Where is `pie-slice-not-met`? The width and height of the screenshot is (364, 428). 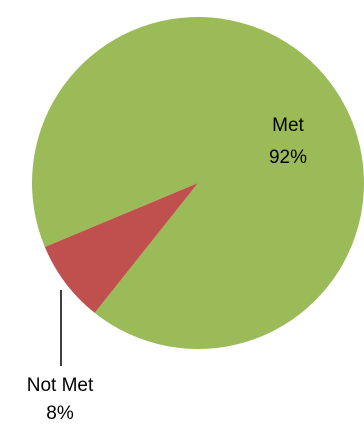
pie-slice-not-met is located at coordinates (121, 248).